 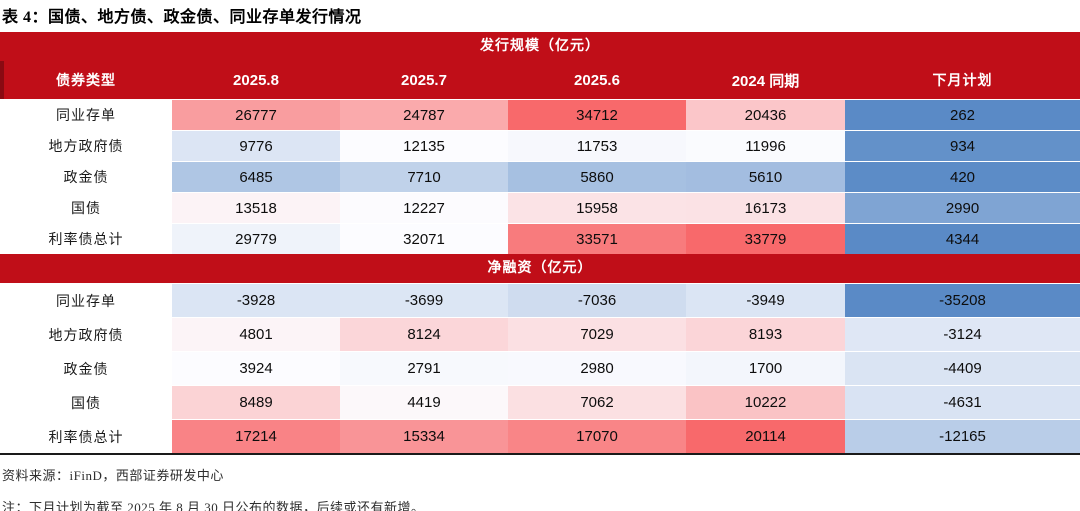 I want to click on value-cell: 10222, so click(x=765, y=402).